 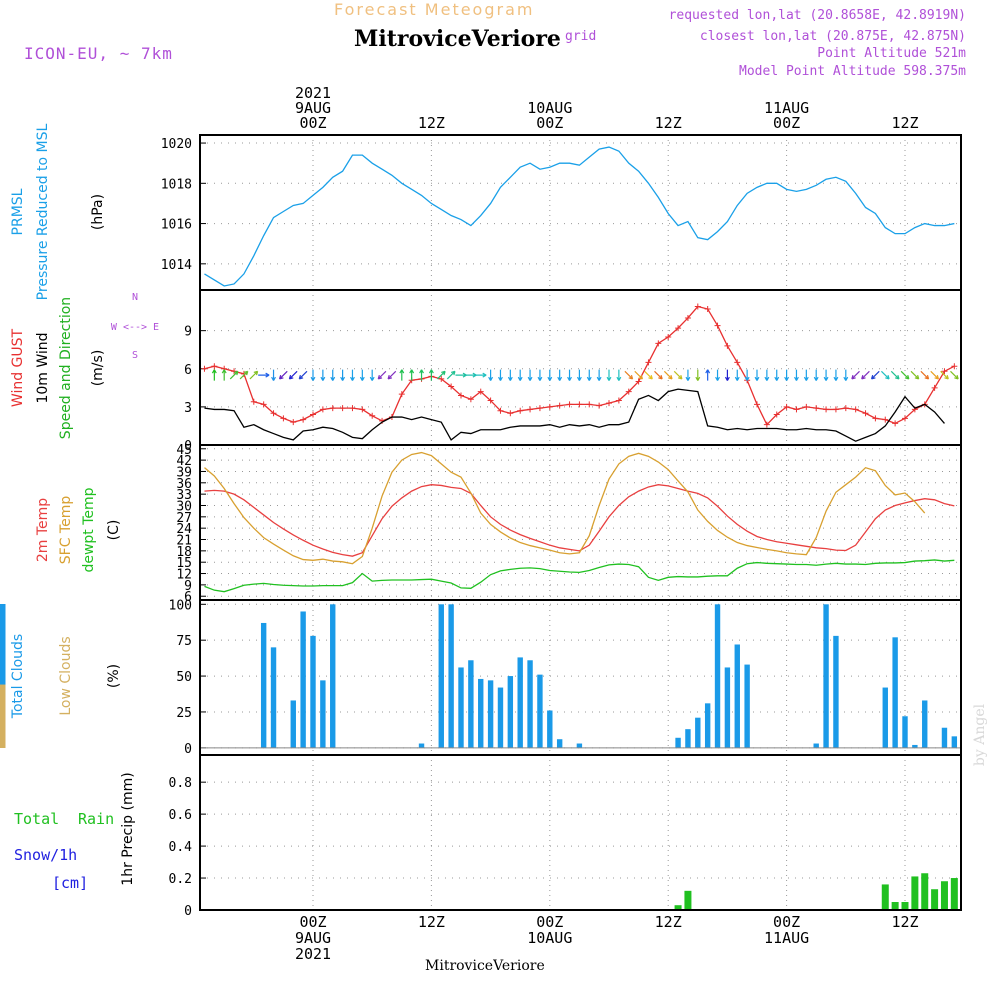 What do you see at coordinates (580, 212) in the screenshot?
I see `panel-frame` at bounding box center [580, 212].